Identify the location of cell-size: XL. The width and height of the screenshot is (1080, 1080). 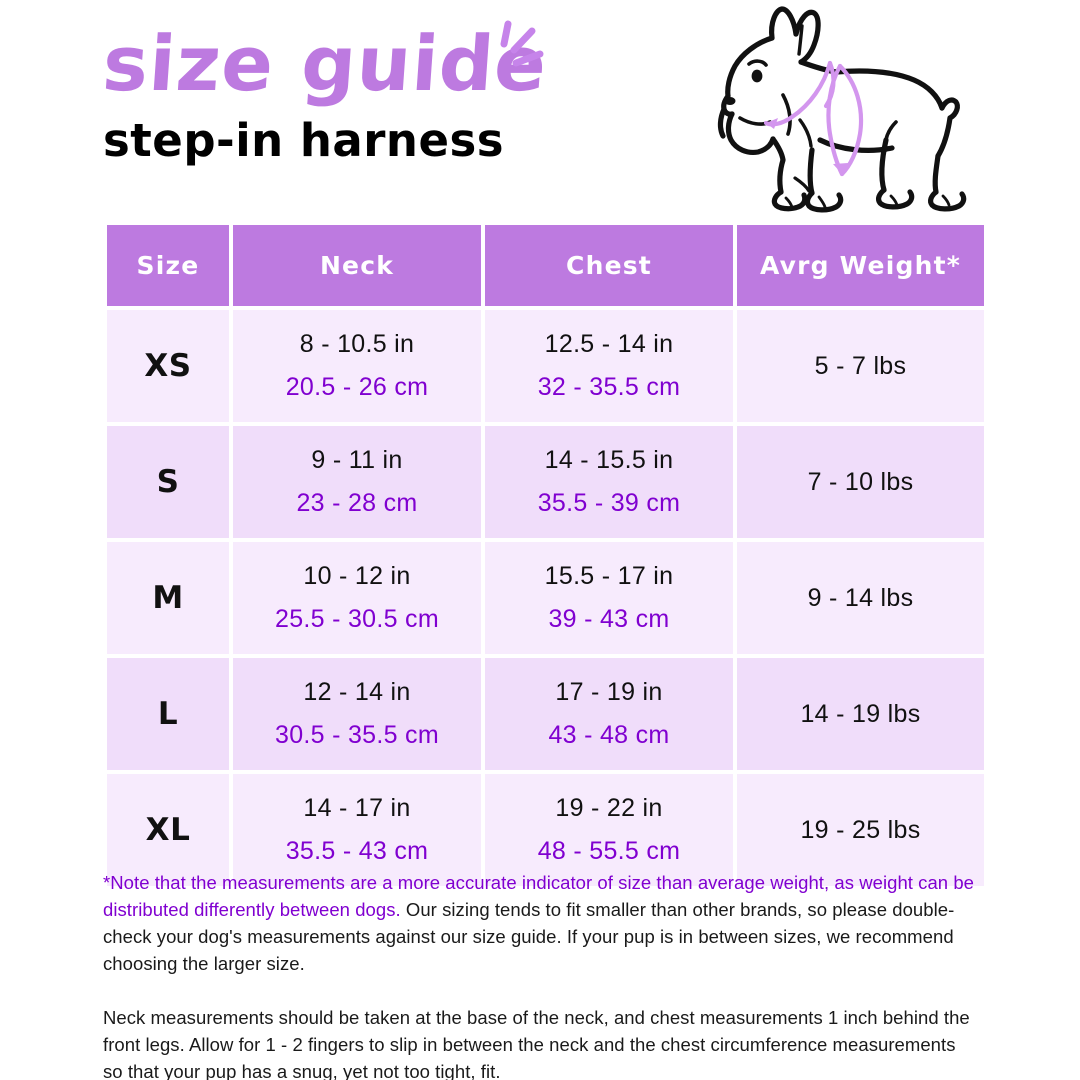
(168, 830).